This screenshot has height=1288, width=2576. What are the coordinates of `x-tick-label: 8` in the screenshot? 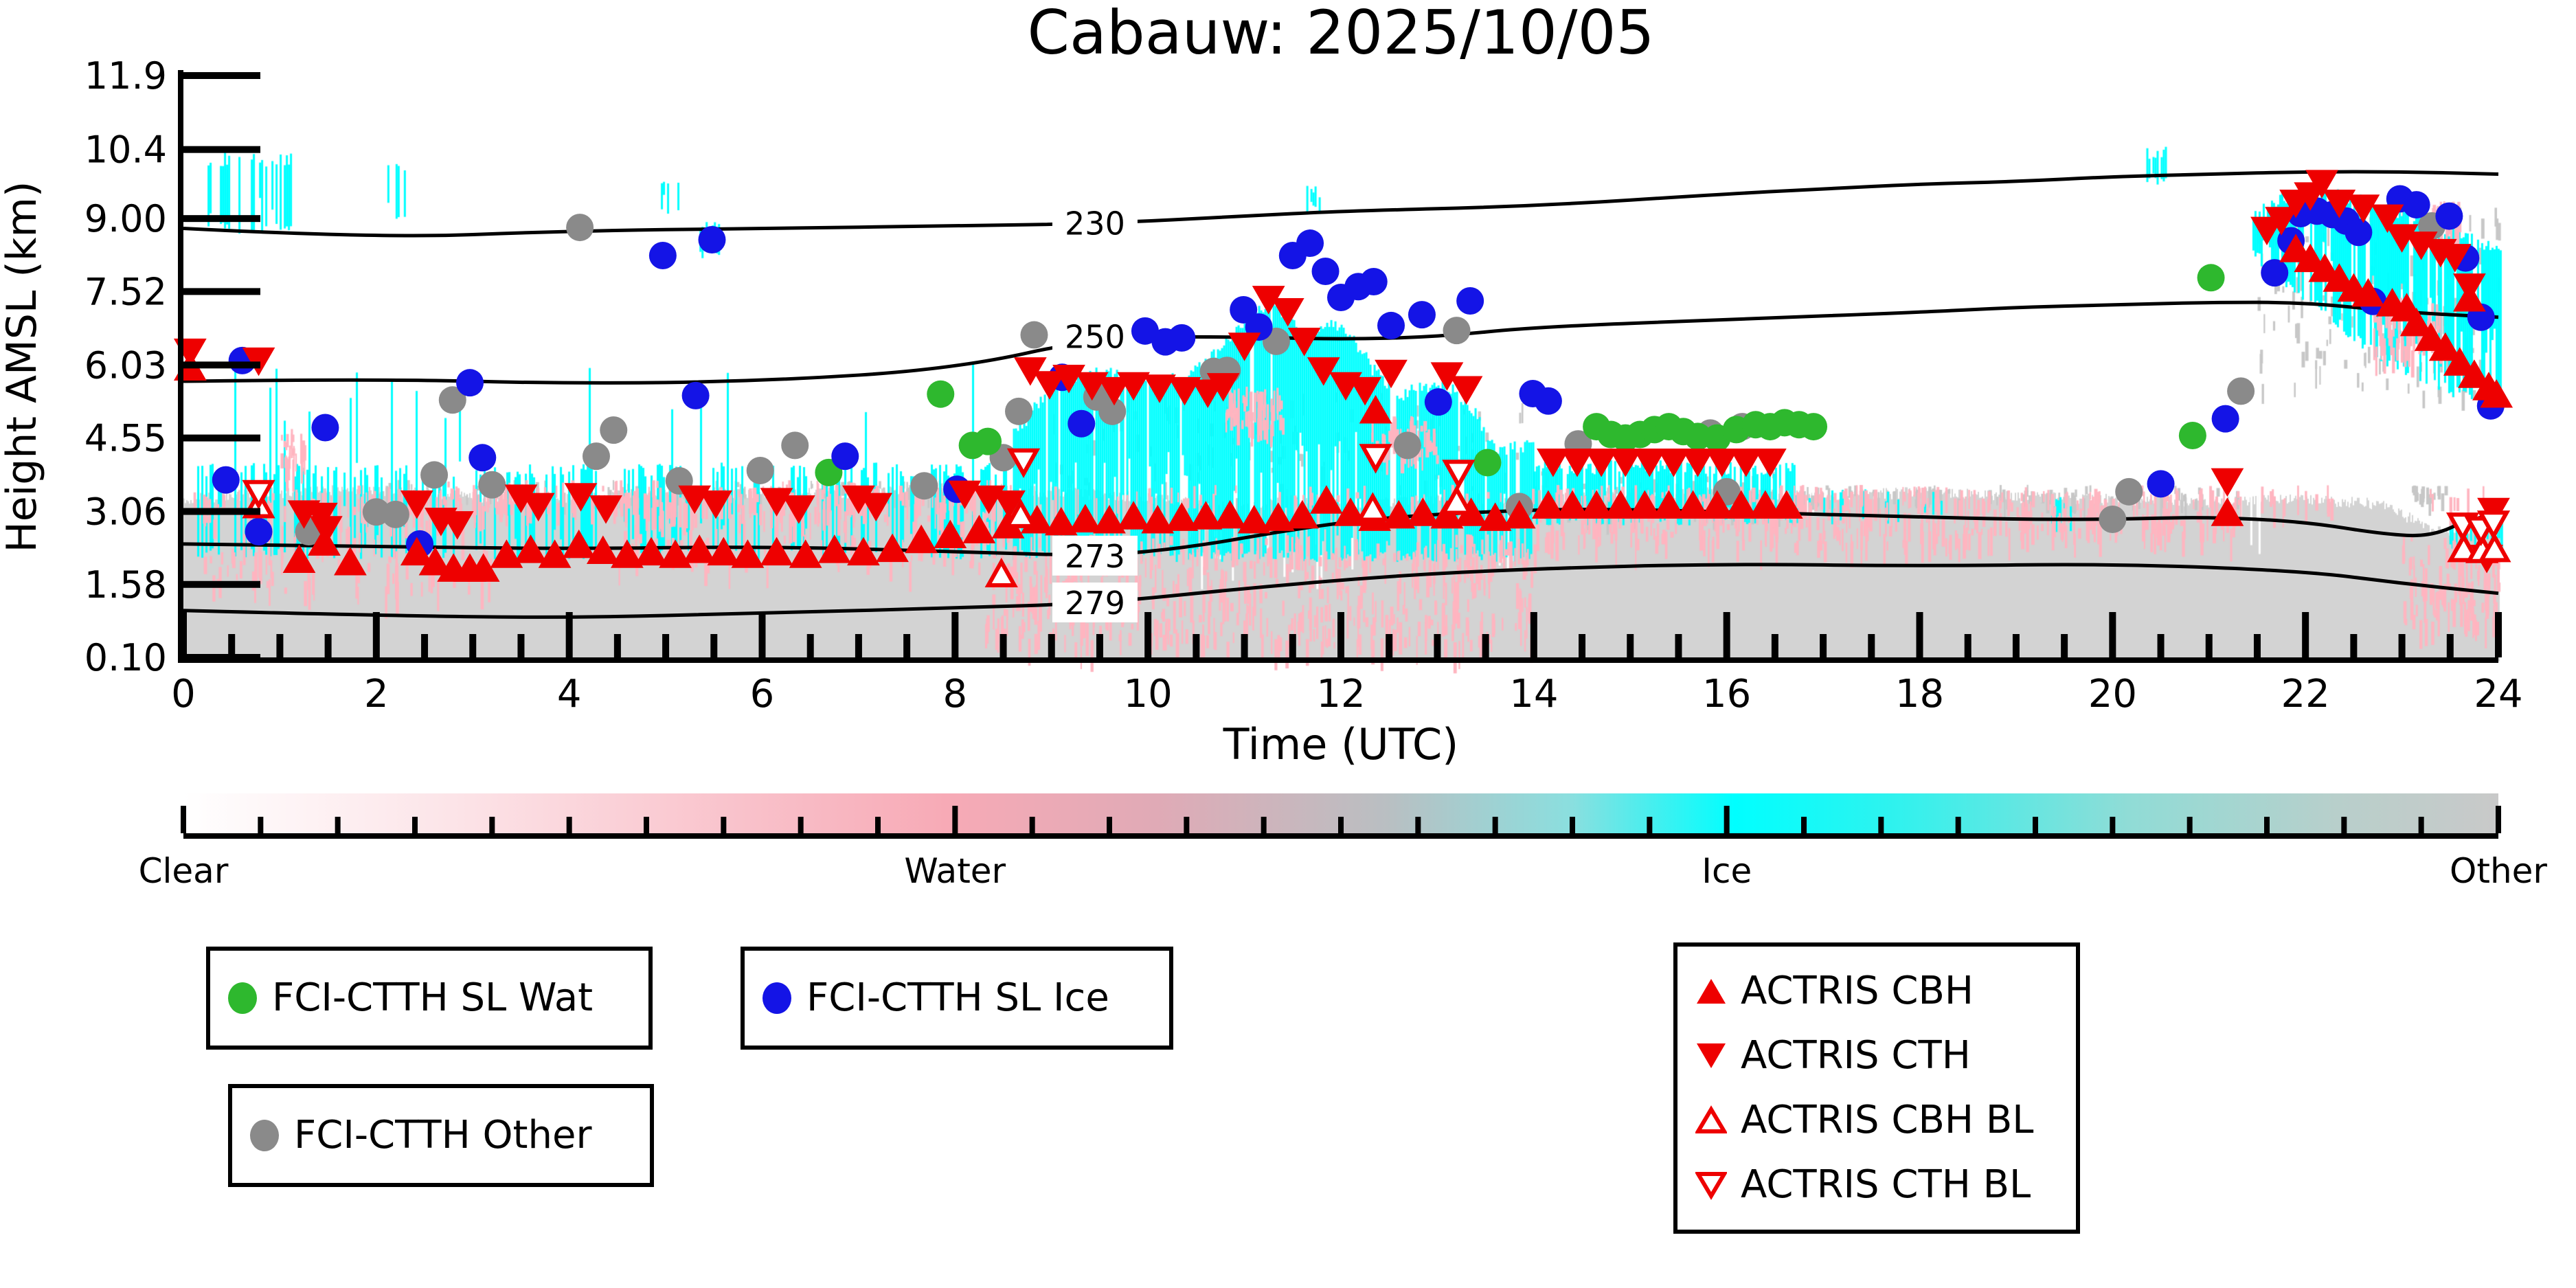 It's located at (955, 694).